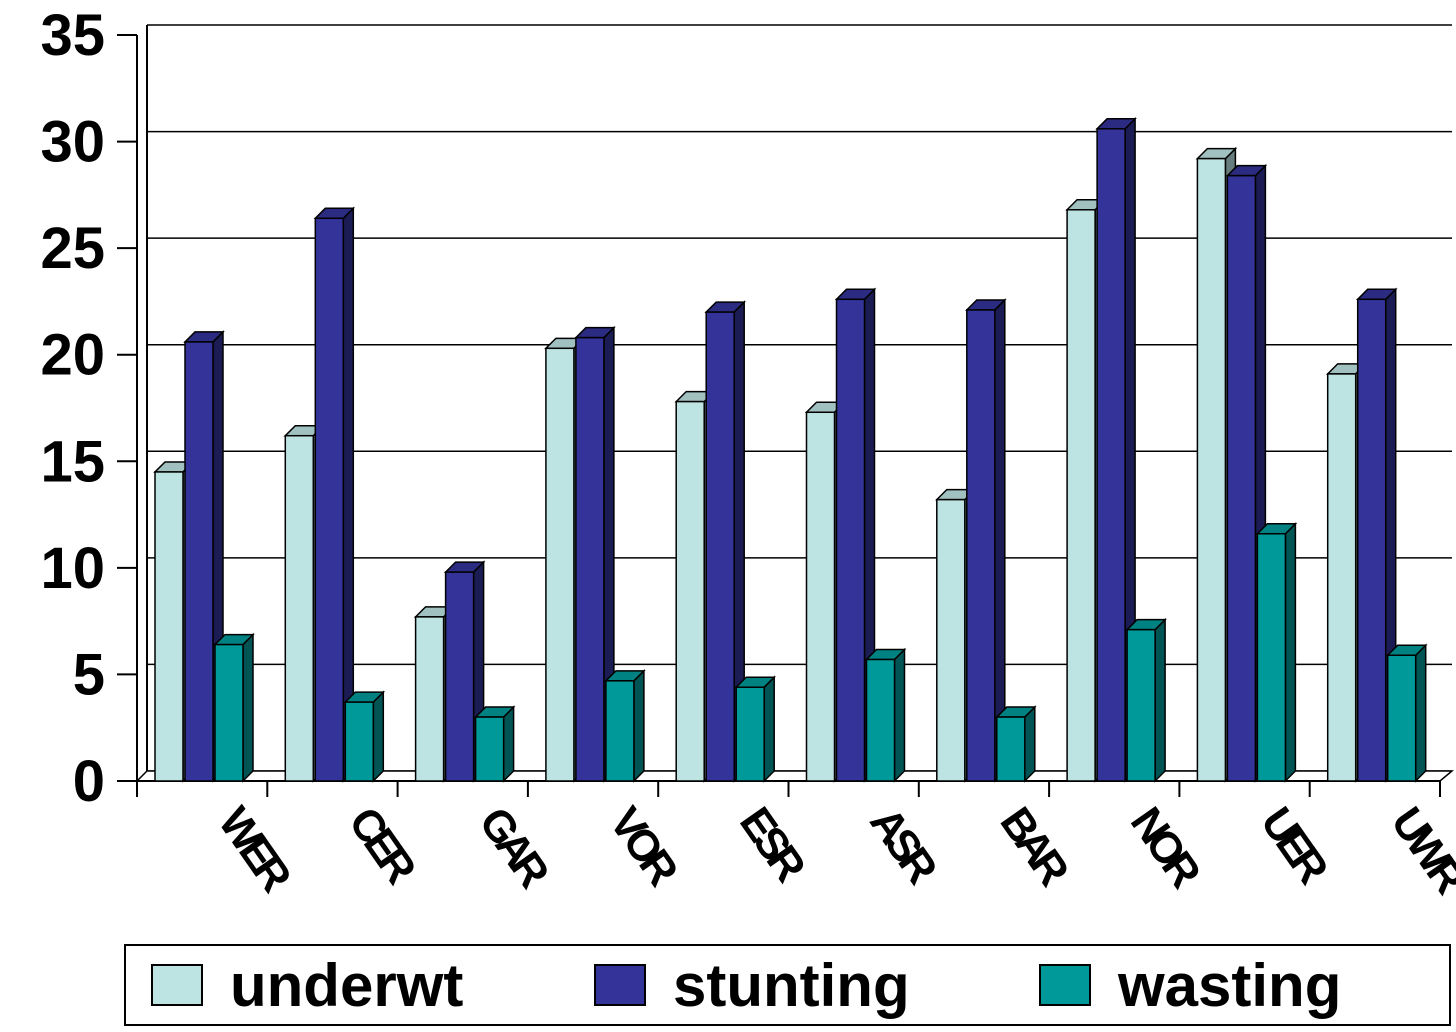 This screenshot has width=1456, height=1032. I want to click on y-tick-label: 10, so click(72, 568).